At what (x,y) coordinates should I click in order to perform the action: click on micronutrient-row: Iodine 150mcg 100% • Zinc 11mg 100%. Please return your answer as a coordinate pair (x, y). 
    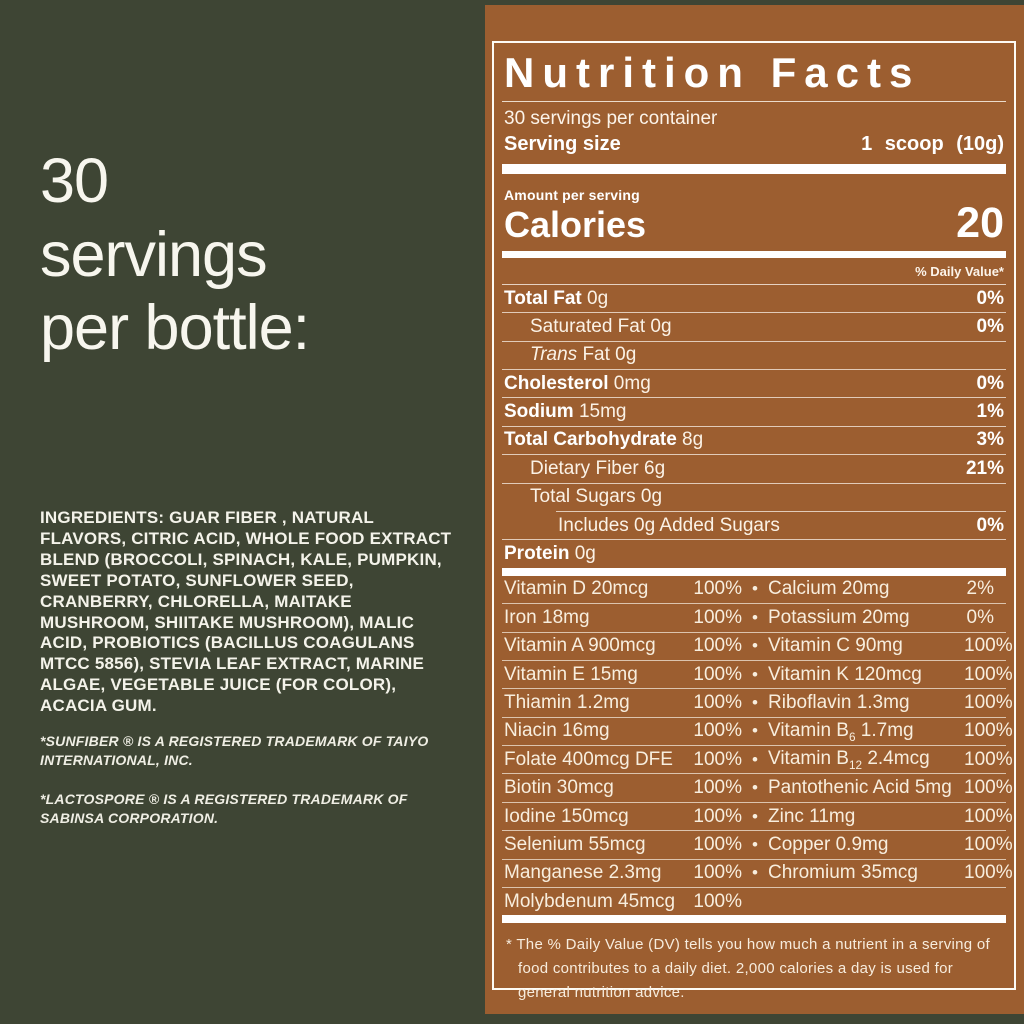
    Looking at the image, I should click on (757, 817).